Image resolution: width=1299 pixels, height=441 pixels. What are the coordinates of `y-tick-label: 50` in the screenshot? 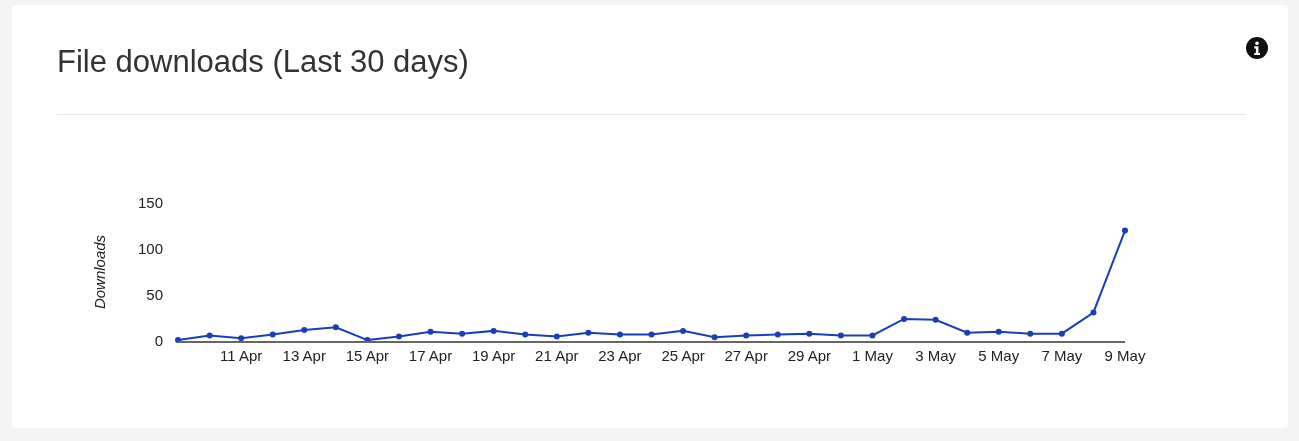 It's located at (154, 295).